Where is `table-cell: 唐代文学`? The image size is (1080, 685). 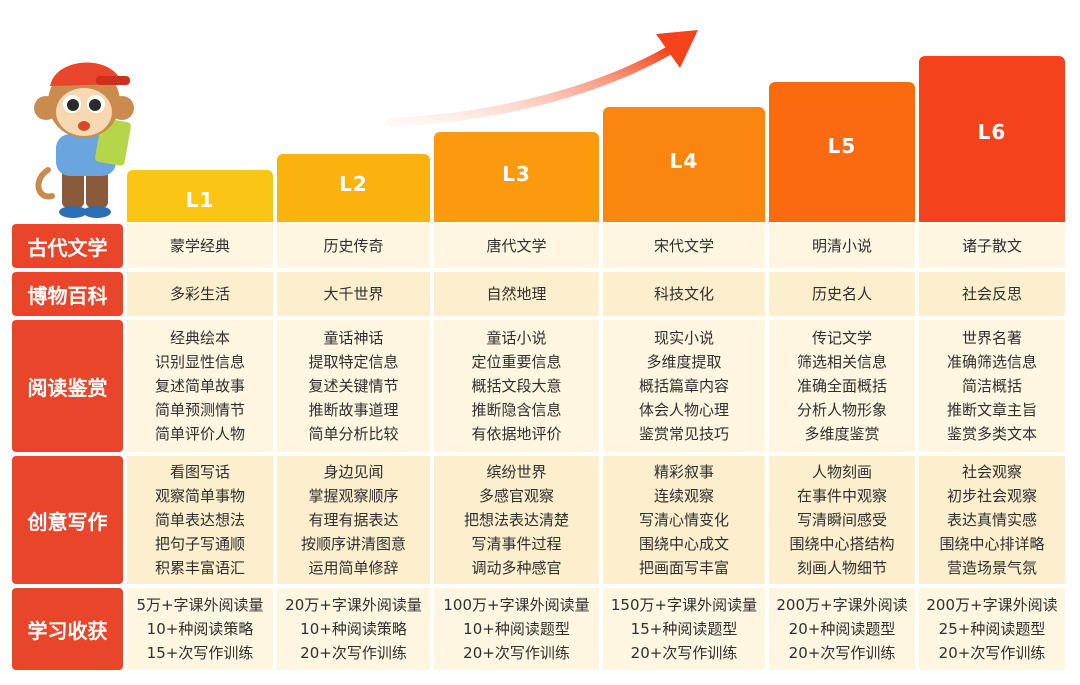
table-cell: 唐代文学 is located at coordinates (516, 246).